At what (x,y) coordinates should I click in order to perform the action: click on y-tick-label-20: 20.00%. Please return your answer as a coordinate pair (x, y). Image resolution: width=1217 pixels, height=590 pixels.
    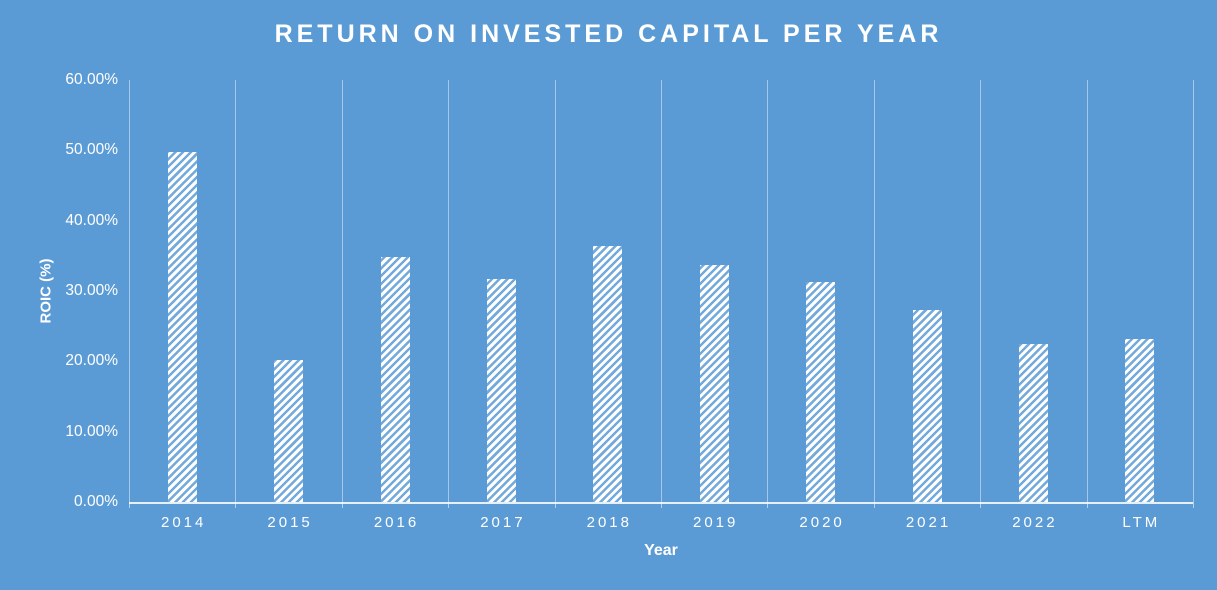
    Looking at the image, I should click on (91, 361).